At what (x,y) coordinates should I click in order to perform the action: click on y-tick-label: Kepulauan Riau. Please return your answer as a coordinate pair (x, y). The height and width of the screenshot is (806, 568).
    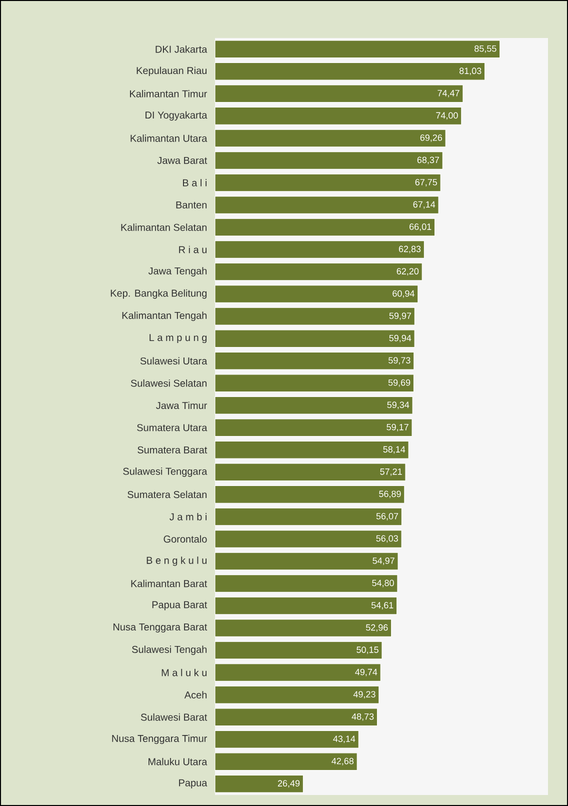
    Looking at the image, I should click on (171, 71).